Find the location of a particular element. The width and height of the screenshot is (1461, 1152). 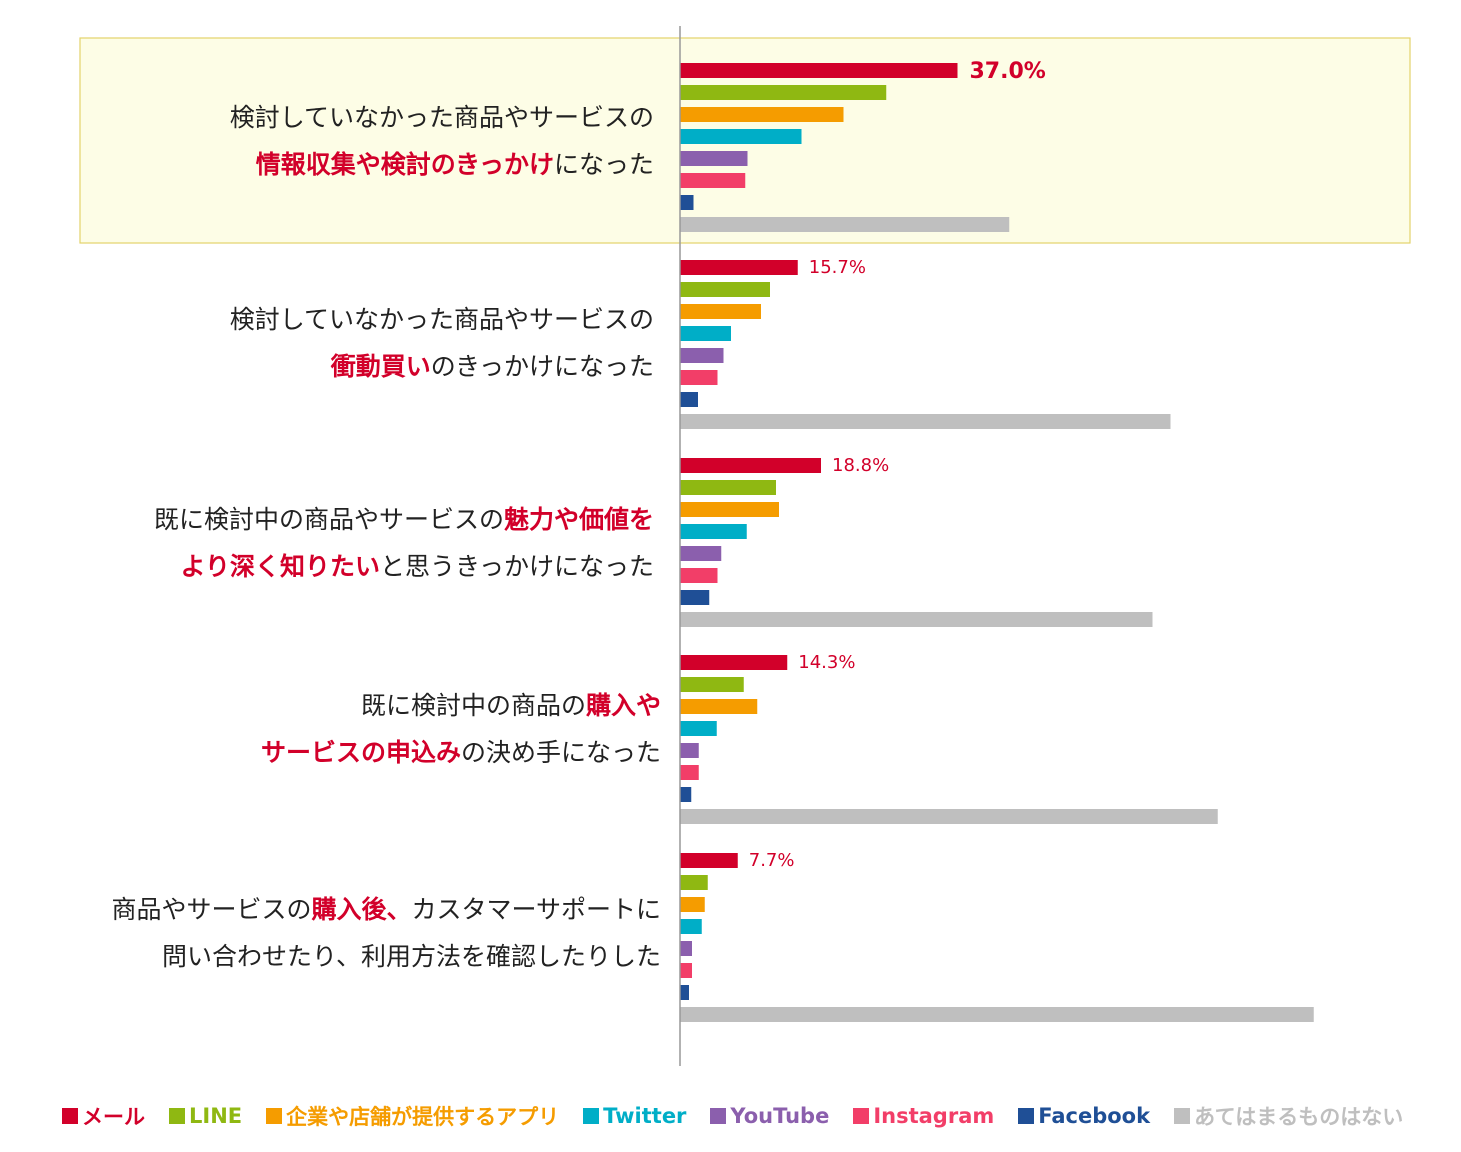

legend-item: 企業や店舗が提供するアプリ is located at coordinates (412, 1116).